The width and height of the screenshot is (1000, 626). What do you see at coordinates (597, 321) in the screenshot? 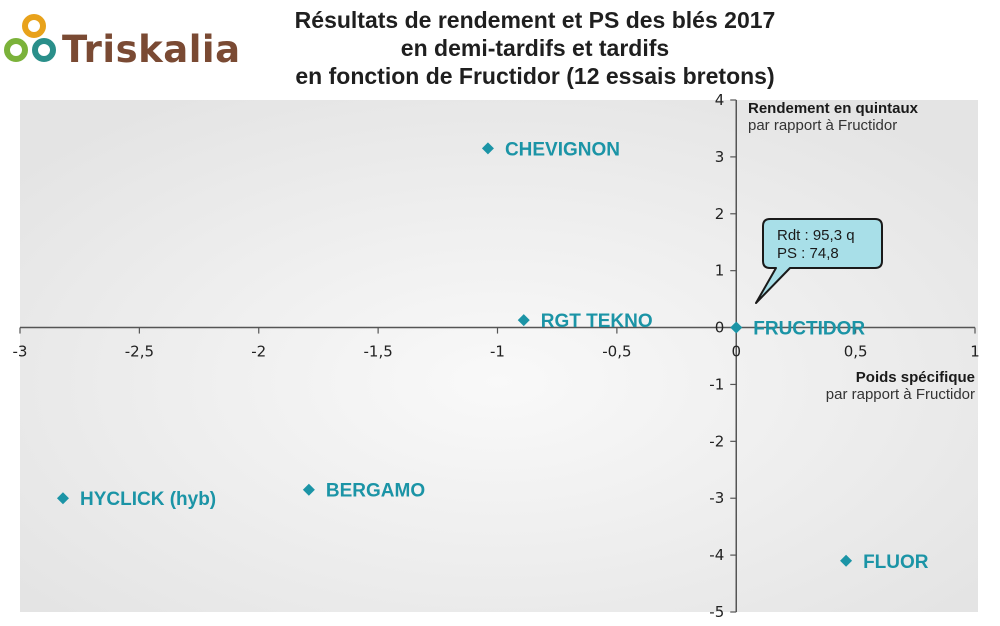
I see `point-label-rgt-tekno: RGT TEKNO` at bounding box center [597, 321].